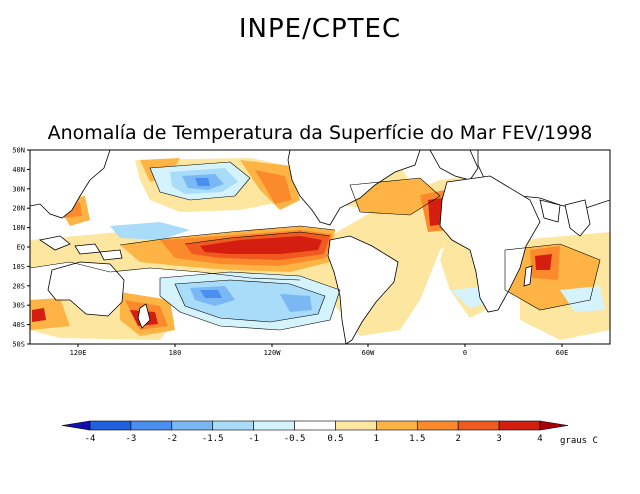 This screenshot has width=640, height=494. Describe the element at coordinates (315, 432) in the screenshot. I see `colorbar: -4 -3 -2 -1.5 -1 -0.5 0.5 1 1.5 2 3 4` at that location.